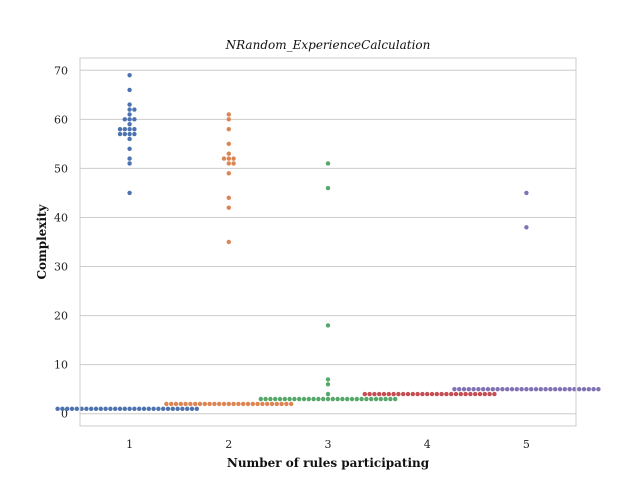  What do you see at coordinates (61, 168) in the screenshot?
I see `y-tick-label: 50` at bounding box center [61, 168].